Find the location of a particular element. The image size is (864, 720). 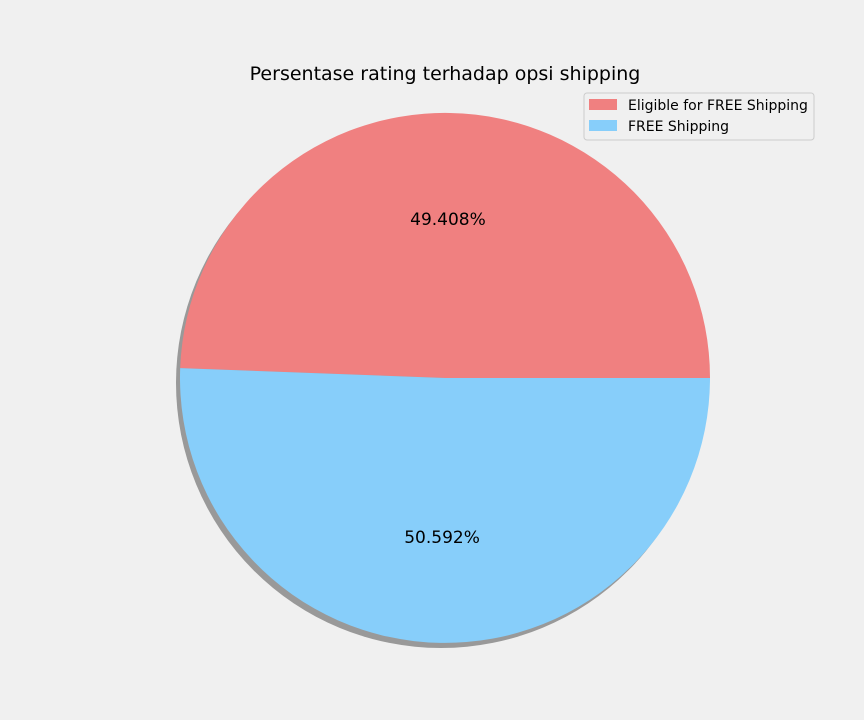

chart-title: Persentase rating terhadap opsi shipping is located at coordinates (445, 74).